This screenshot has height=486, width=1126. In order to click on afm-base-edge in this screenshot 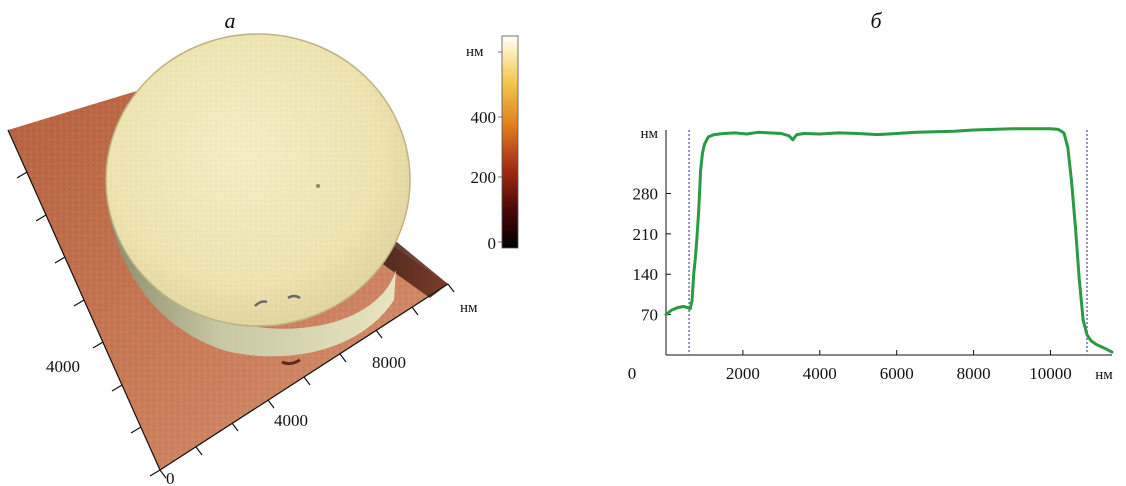, I will do `click(414, 268)`.